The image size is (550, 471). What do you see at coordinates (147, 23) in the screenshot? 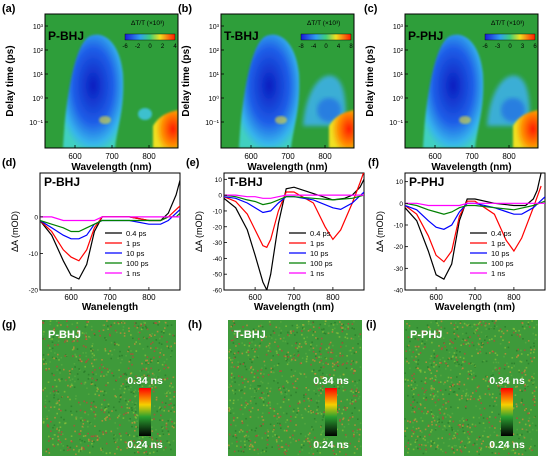
I see `colorbar-label: ΔT/T (×10³)` at bounding box center [147, 23].